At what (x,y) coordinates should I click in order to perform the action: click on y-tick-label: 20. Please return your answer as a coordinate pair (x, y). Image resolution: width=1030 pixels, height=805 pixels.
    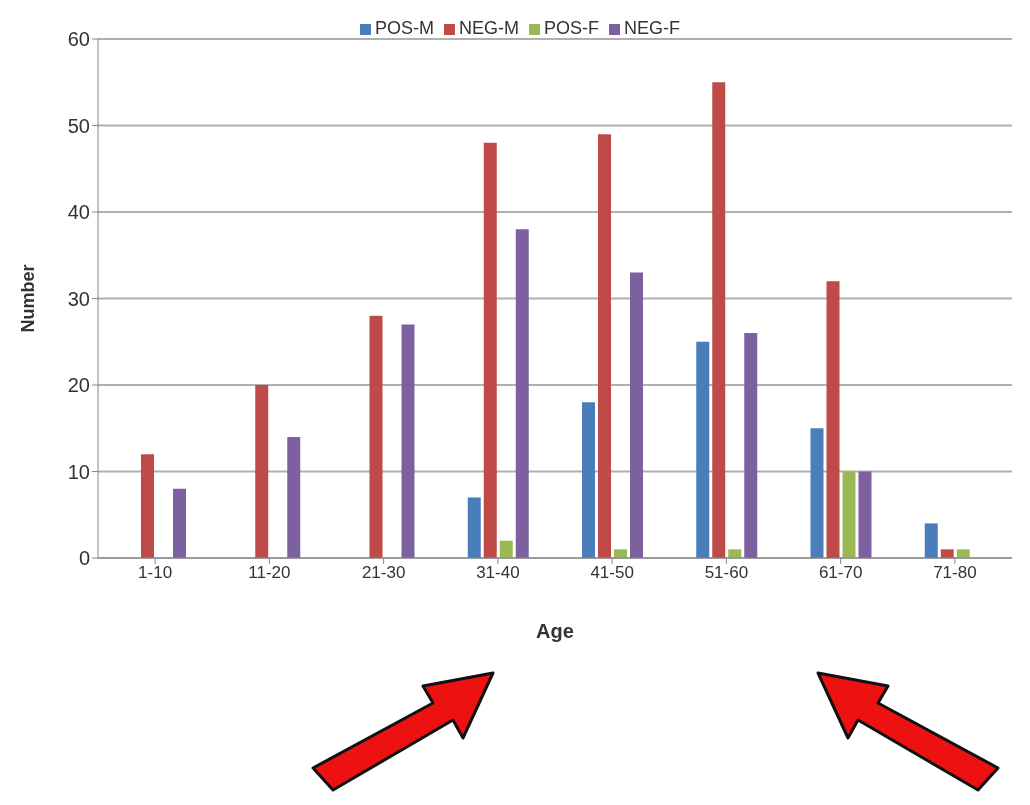
    Looking at the image, I should click on (78, 385).